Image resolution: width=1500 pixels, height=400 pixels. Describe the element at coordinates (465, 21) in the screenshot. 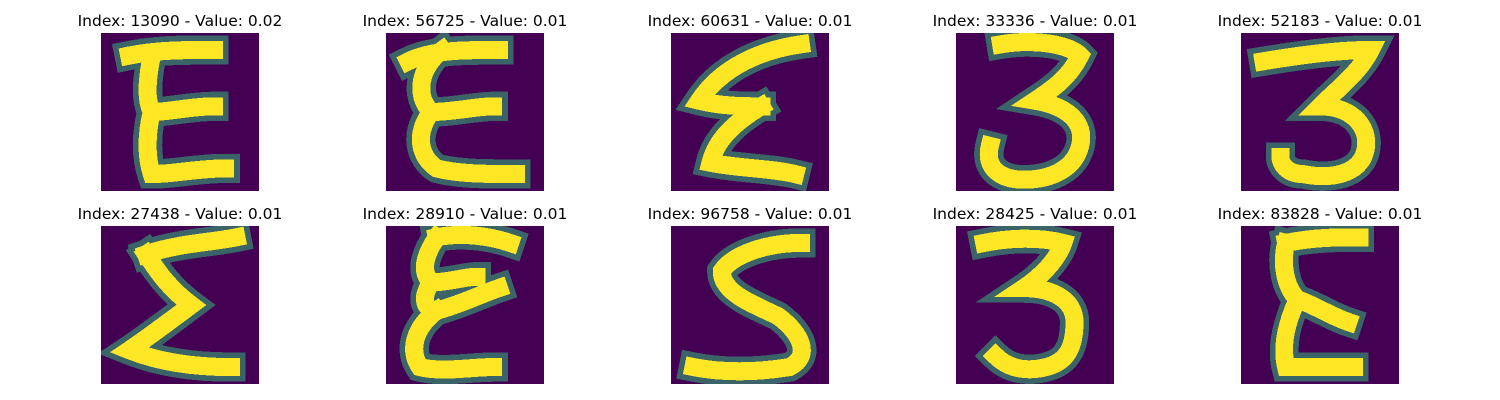

I see `panel-title: Index: 56725 - Value: 0.01` at that location.